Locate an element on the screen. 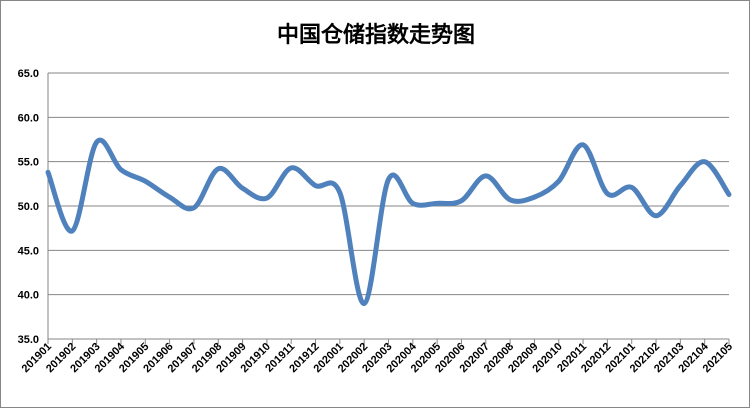  y-tick-label: 45.0 is located at coordinates (28, 251).